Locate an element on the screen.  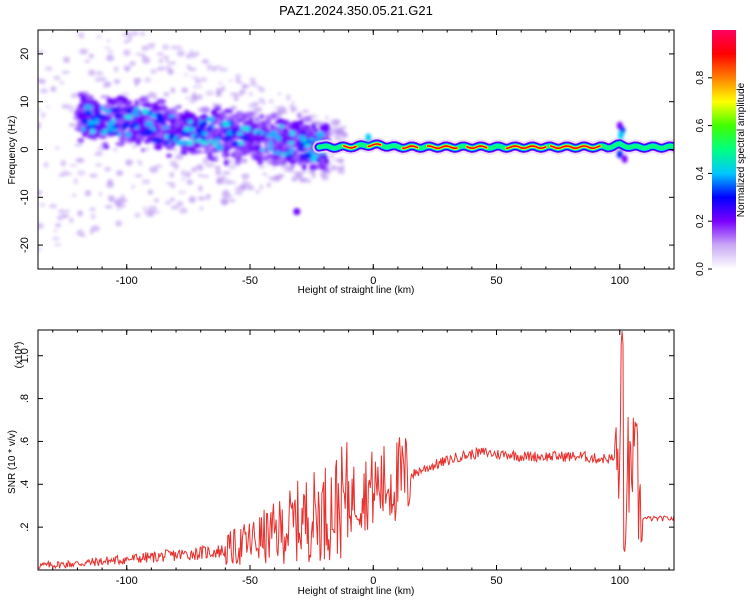
y-tick-label: -20 is located at coordinates (25, 245).